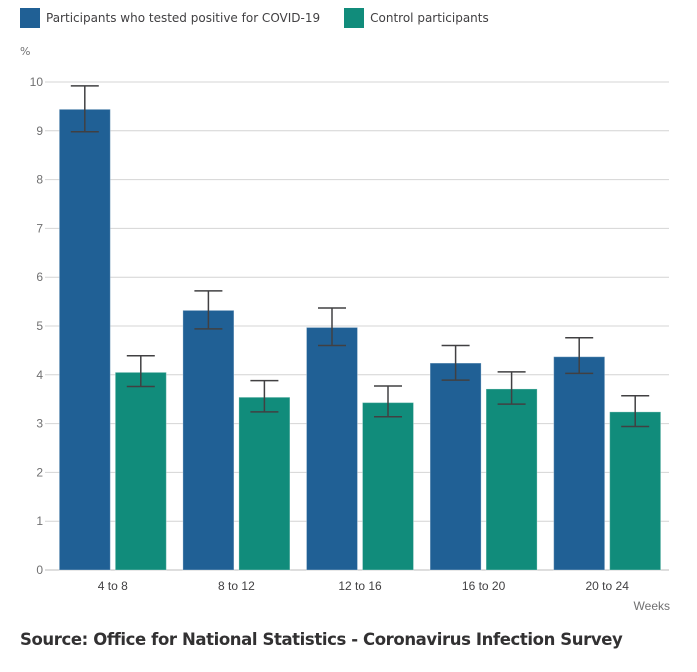 This screenshot has height=672, width=697. Describe the element at coordinates (39, 131) in the screenshot. I see `y-tick-label: 9` at that location.